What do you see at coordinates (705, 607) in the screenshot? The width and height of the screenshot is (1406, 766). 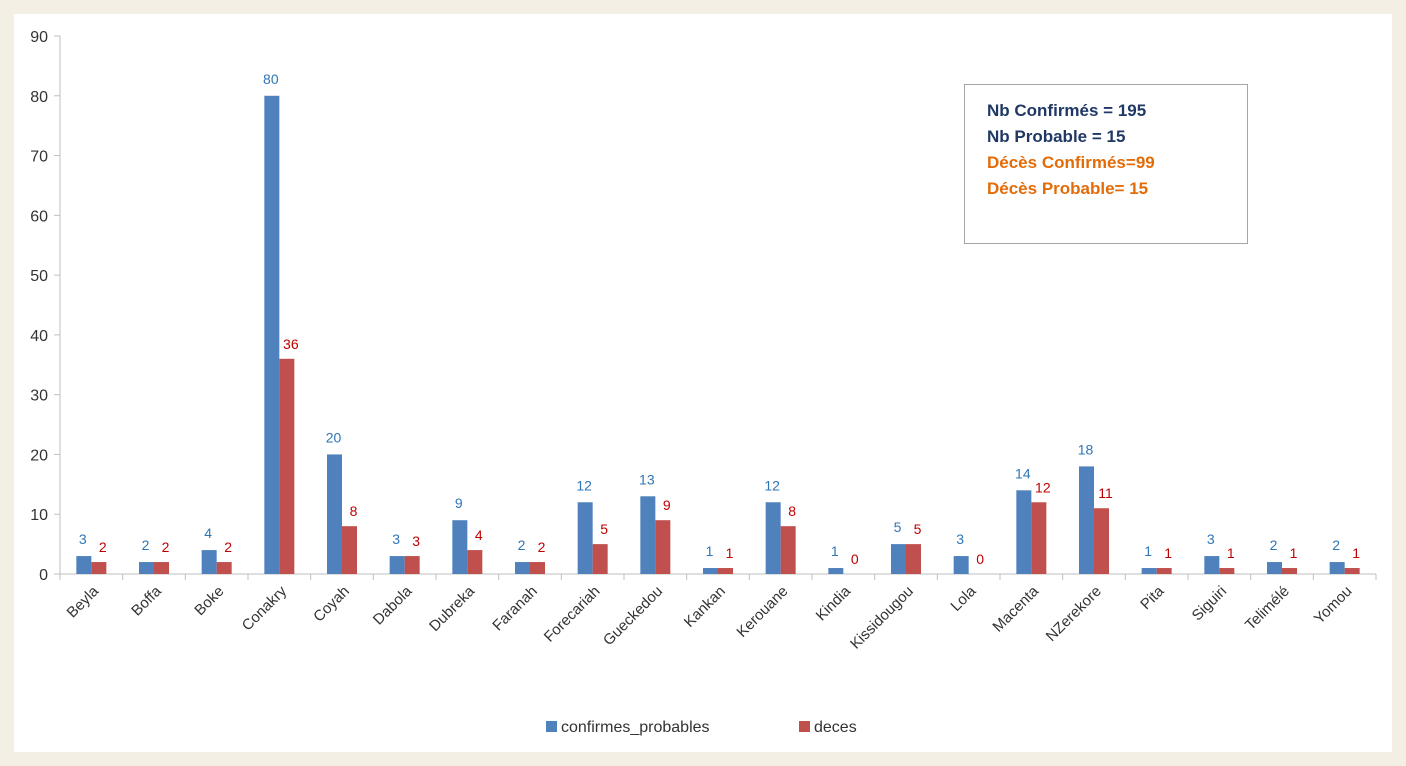 I see `x-category-label: Kankan` at bounding box center [705, 607].